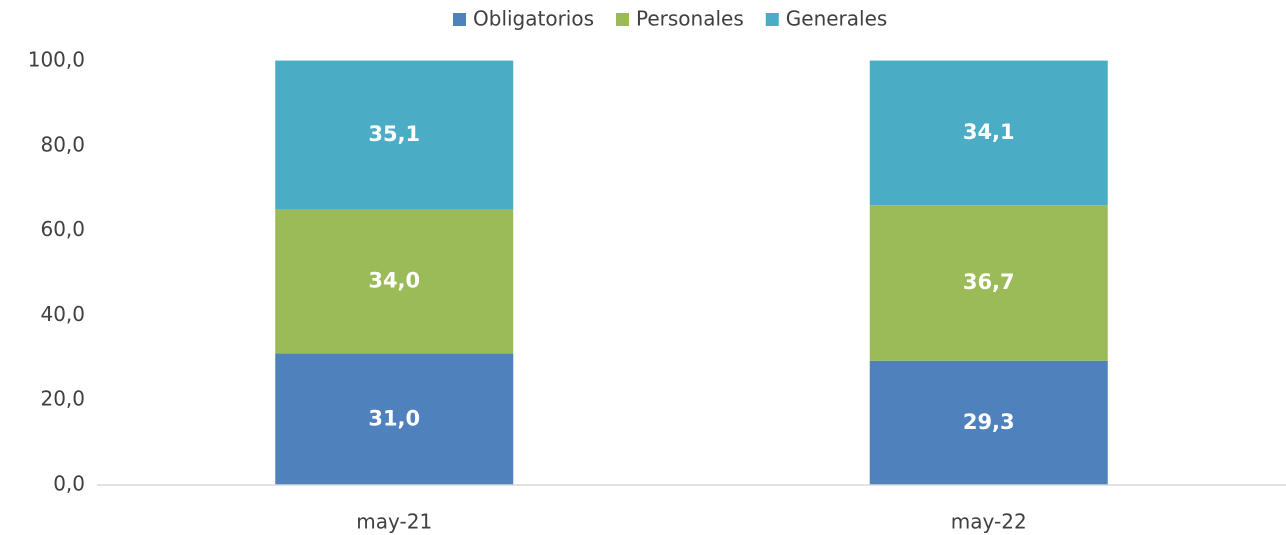 The width and height of the screenshot is (1286, 535). Describe the element at coordinates (394, 522) in the screenshot. I see `x-tick-label: may-21` at that location.